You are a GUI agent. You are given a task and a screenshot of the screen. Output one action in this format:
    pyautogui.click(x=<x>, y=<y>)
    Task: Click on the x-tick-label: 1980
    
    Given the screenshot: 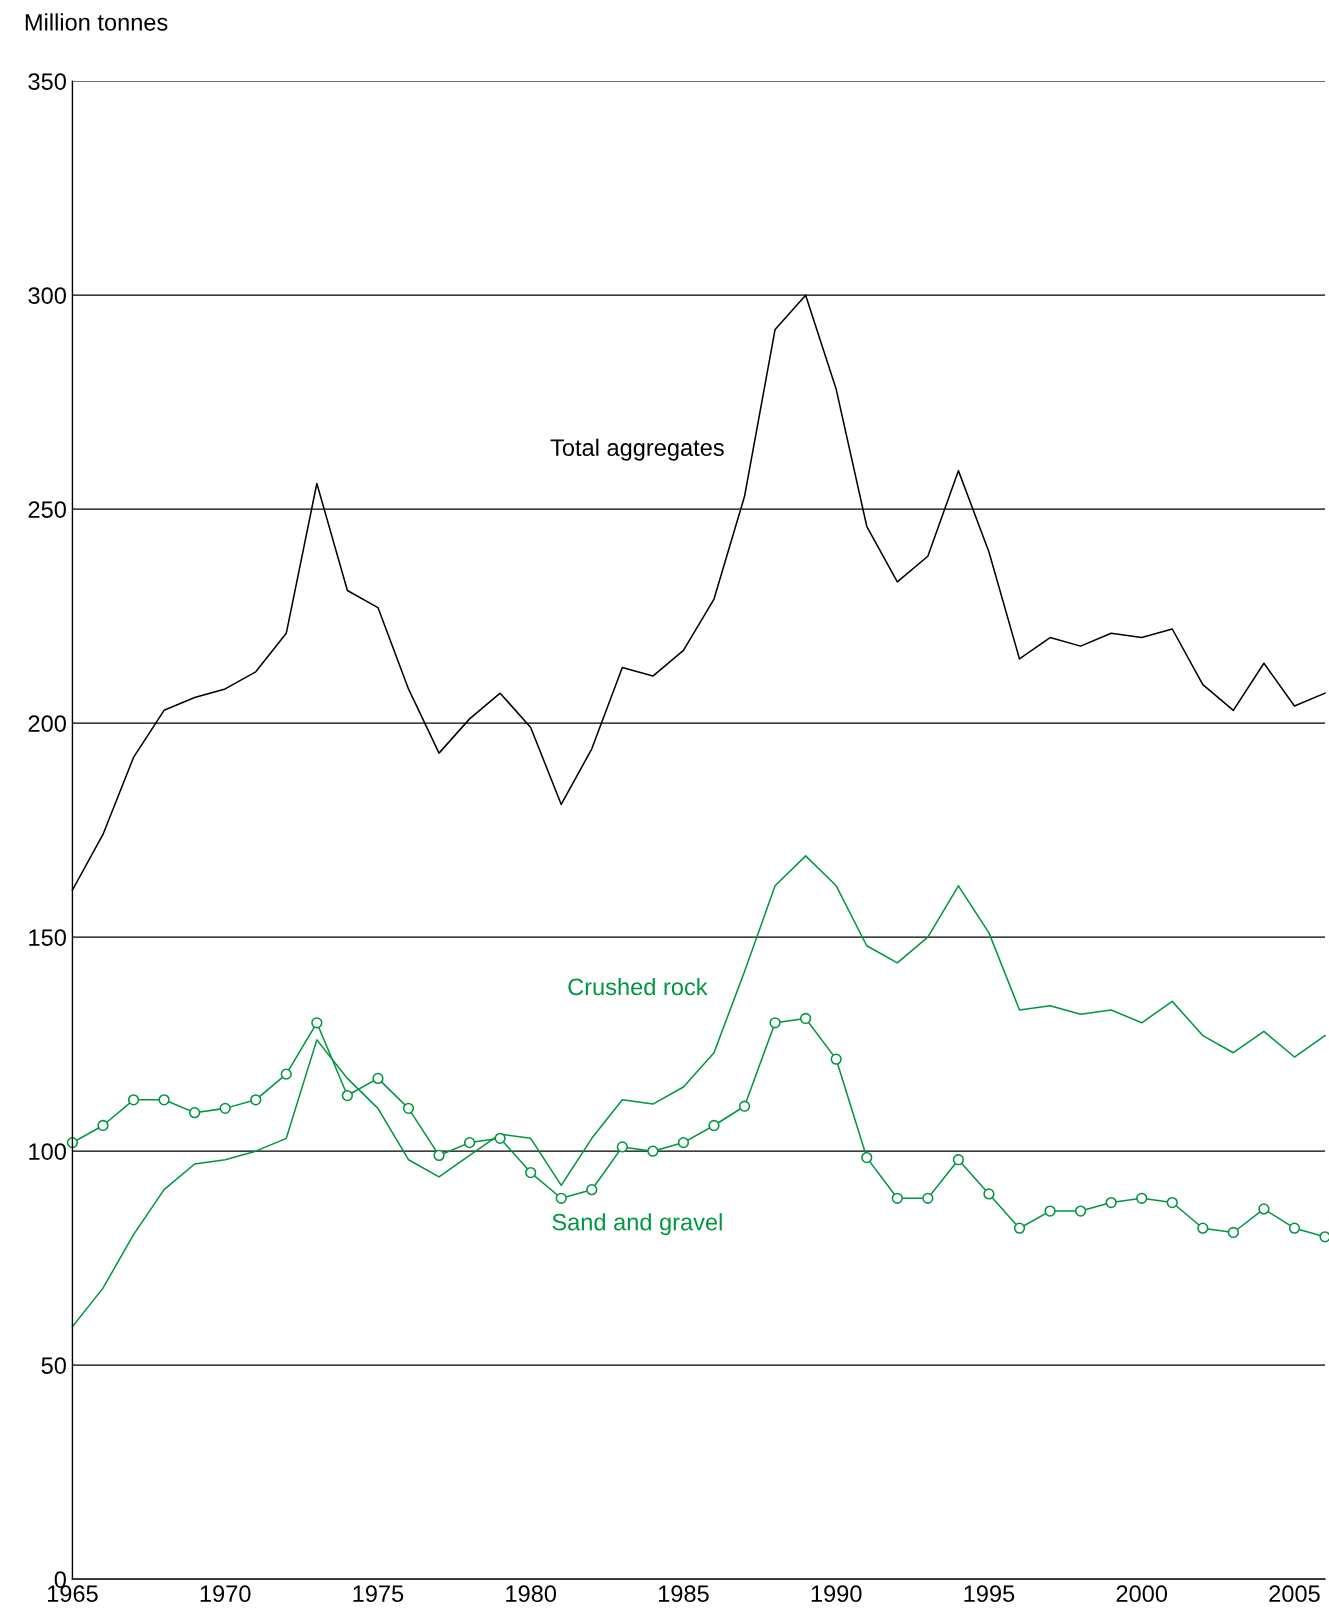 What is the action you would take?
    pyautogui.click(x=531, y=1594)
    